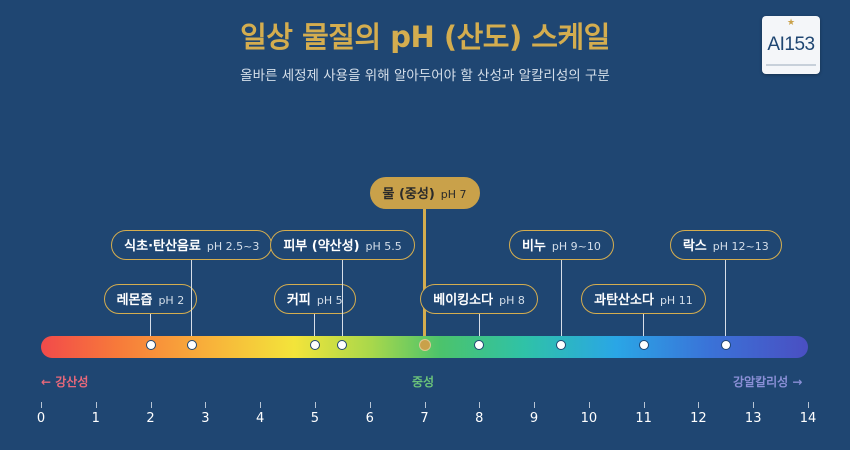  I want to click on strong-alkaline-label: 강알칼리성 →, so click(768, 382).